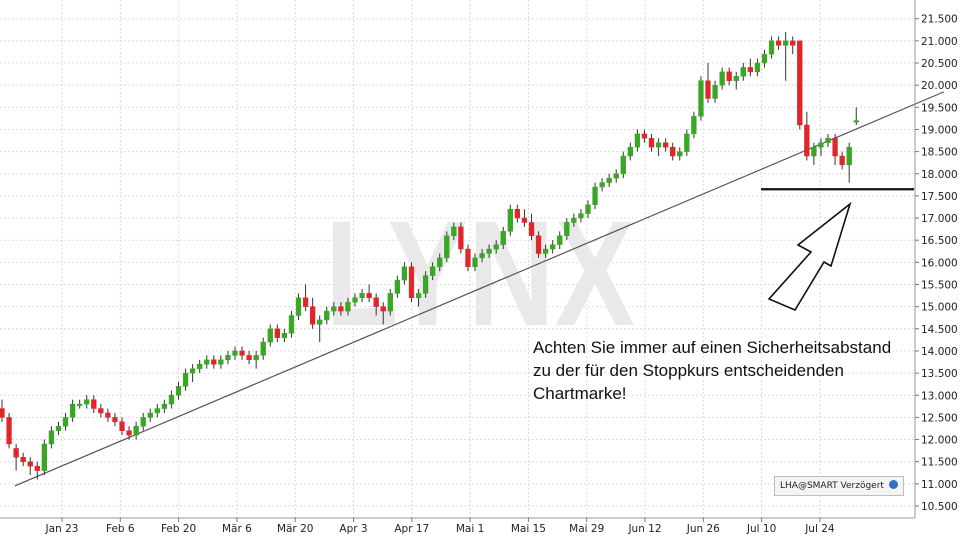 Image resolution: width=960 pixels, height=545 pixels. What do you see at coordinates (62, 529) in the screenshot?
I see `x-tick-label: Jan 23` at bounding box center [62, 529].